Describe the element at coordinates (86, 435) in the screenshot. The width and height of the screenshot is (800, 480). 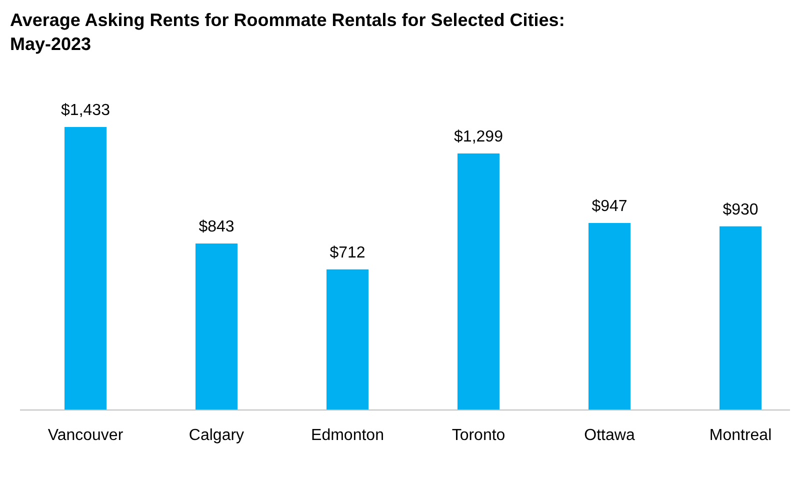
I see `x-tick-label: Vancouver` at that location.